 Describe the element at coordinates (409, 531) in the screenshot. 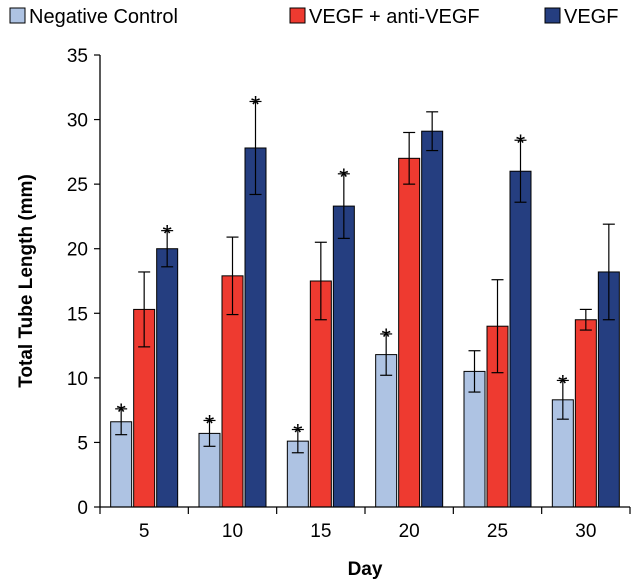

I see `x-tick-label: 20` at that location.